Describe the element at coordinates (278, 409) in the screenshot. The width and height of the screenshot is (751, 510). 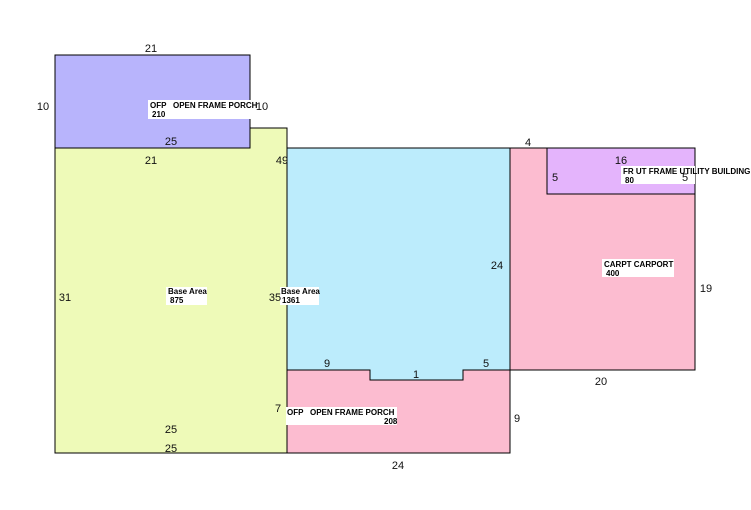
I see `dimension: 7` at that location.